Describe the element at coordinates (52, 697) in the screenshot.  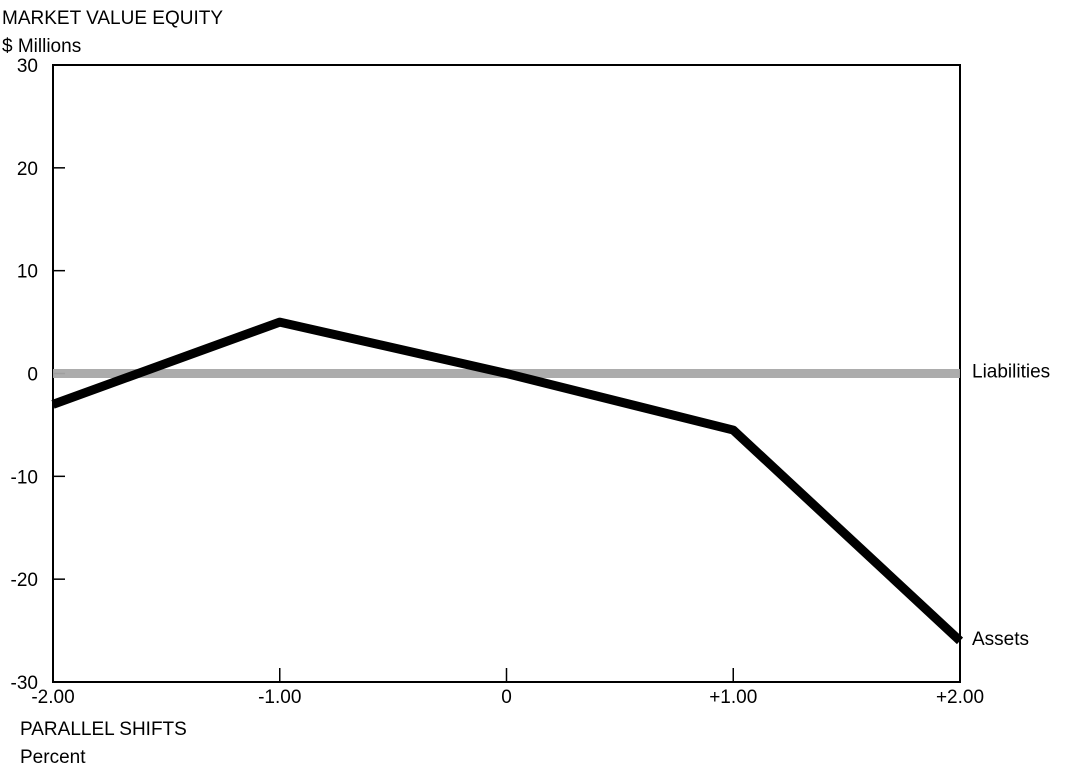
I see `x-tick-label: -2.00` at that location.